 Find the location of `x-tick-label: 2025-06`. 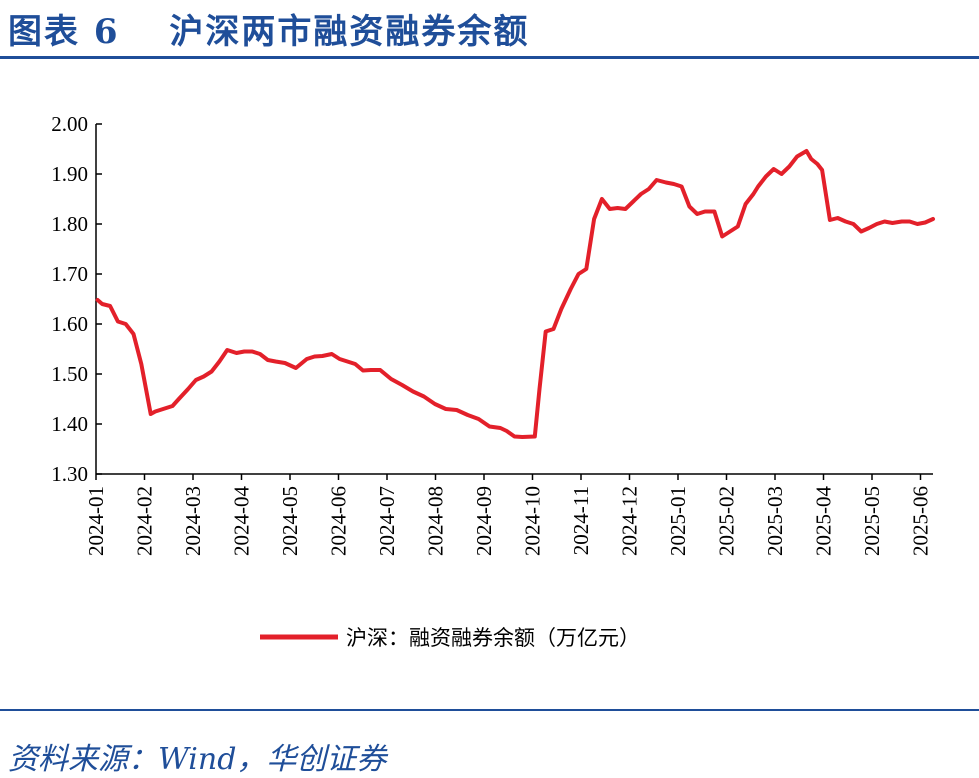

x-tick-label: 2025-06 is located at coordinates (921, 521).